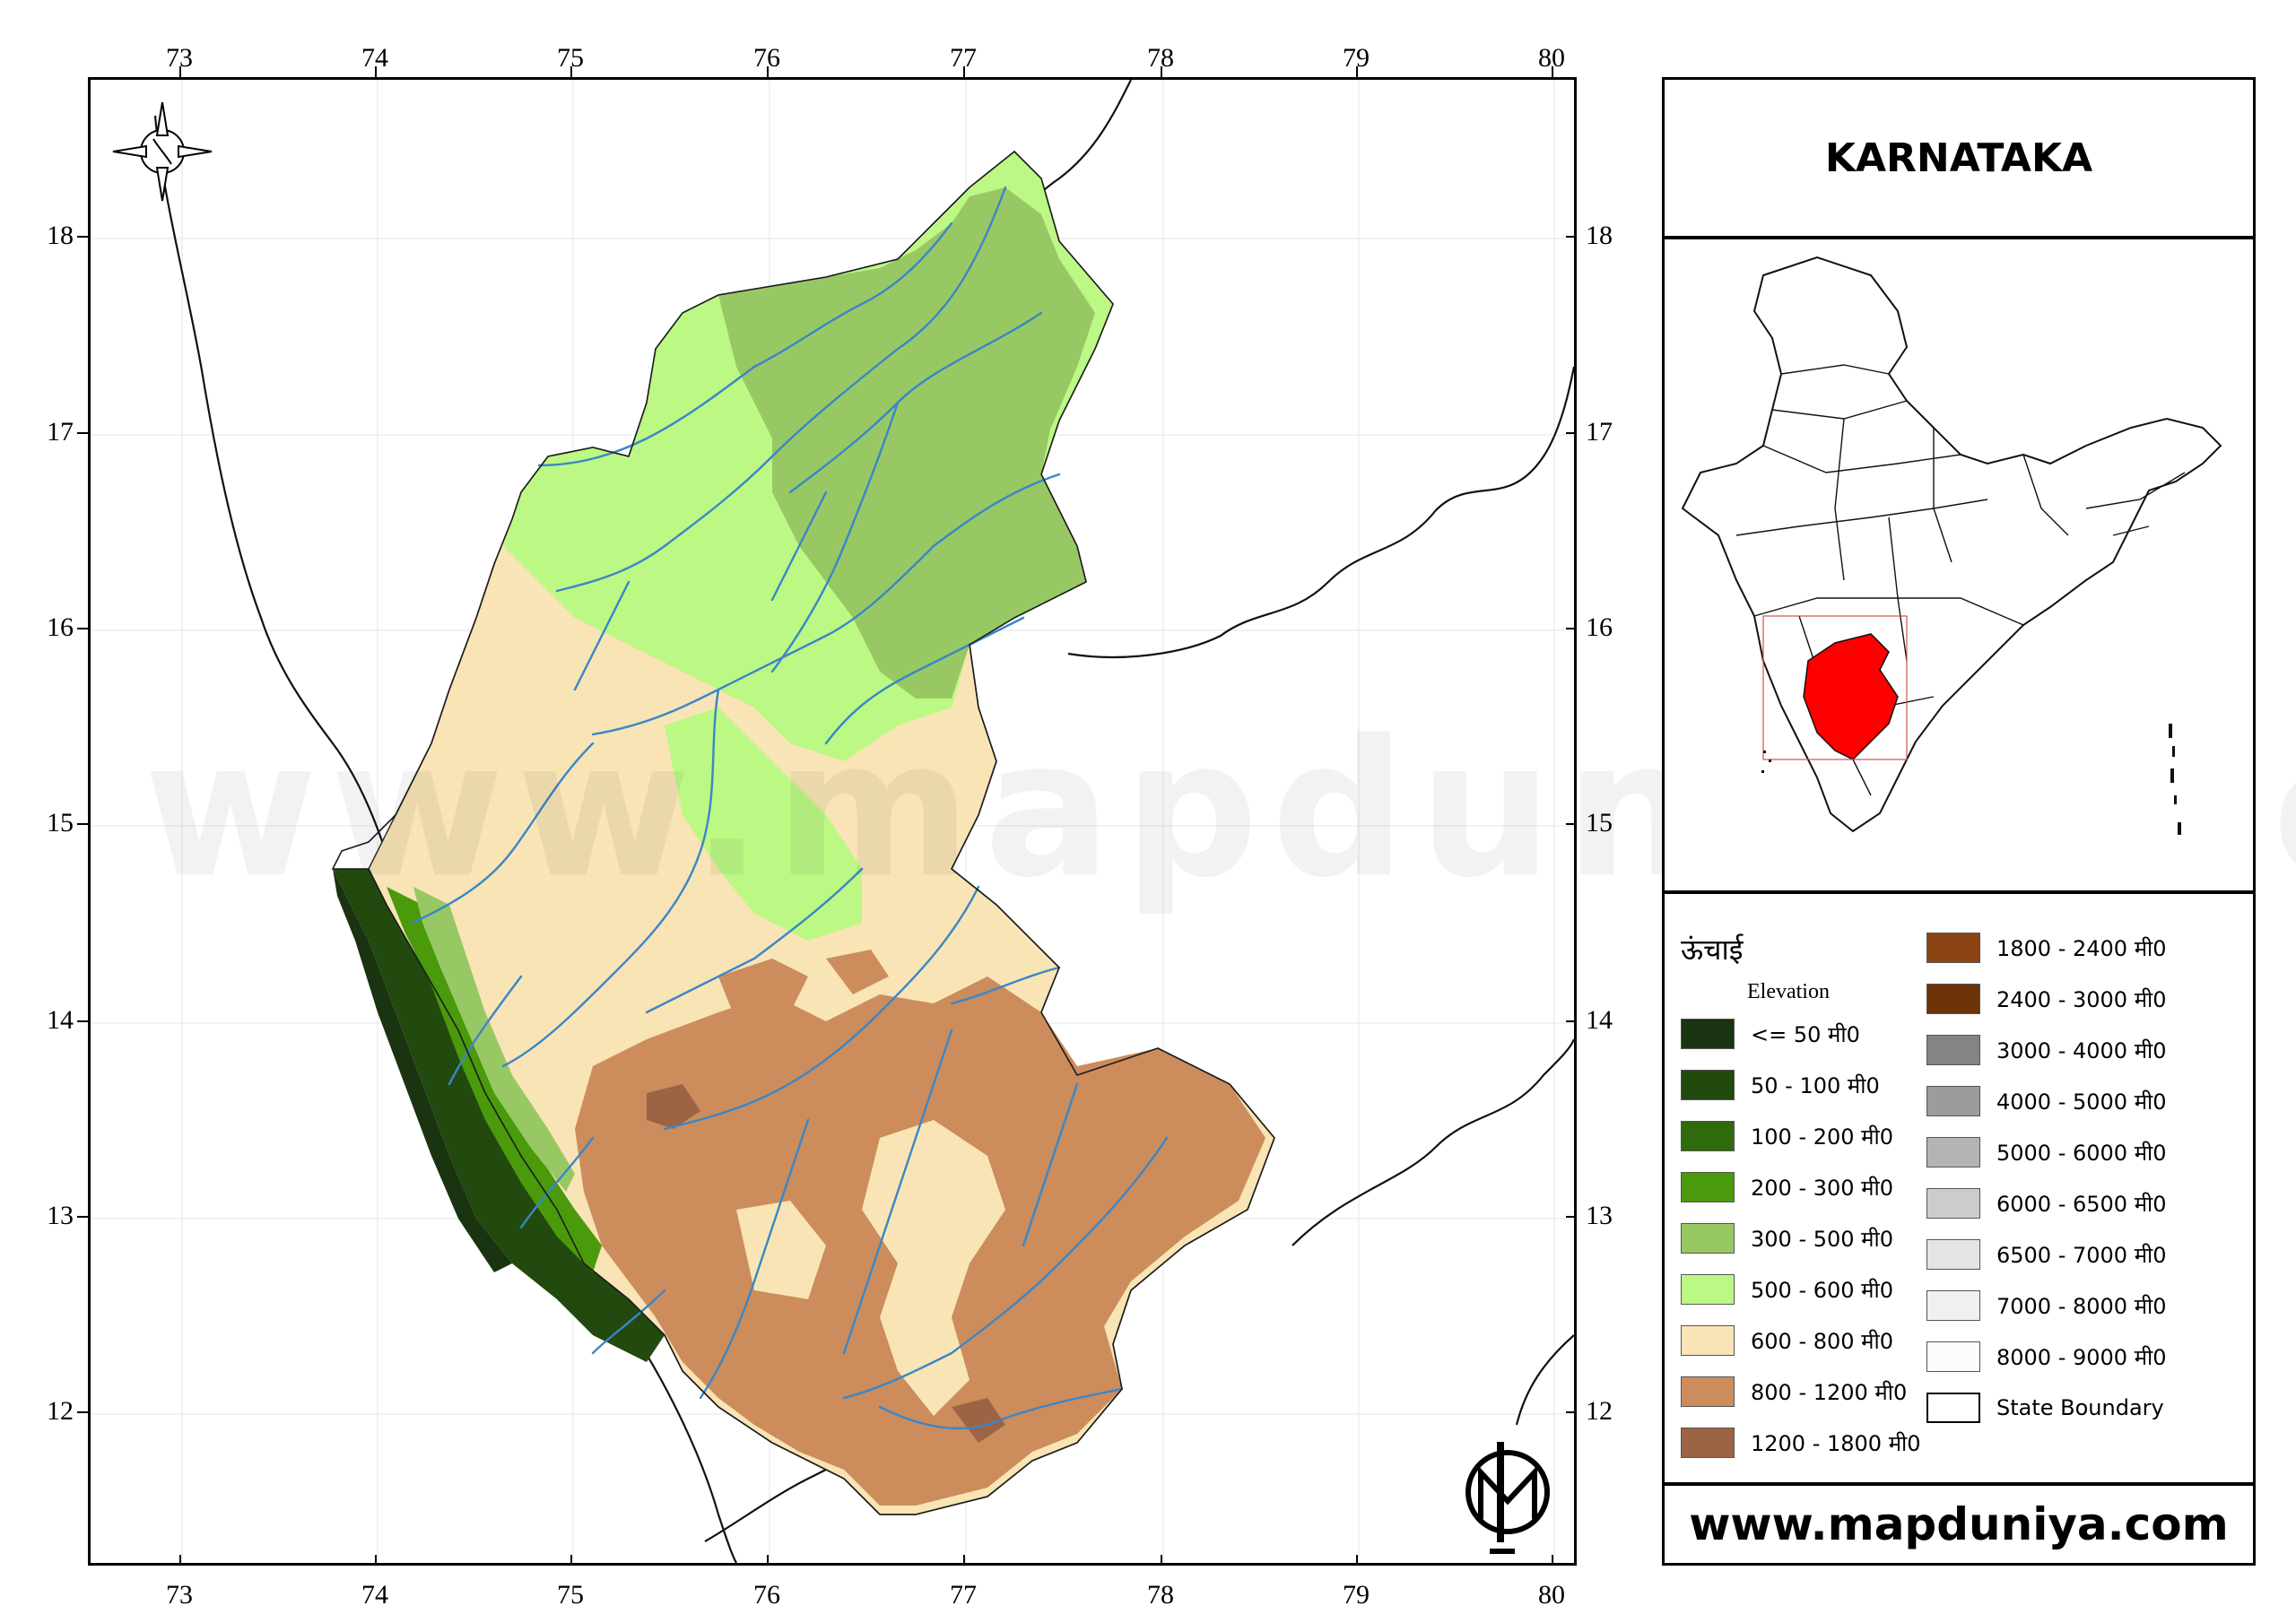 The width and height of the screenshot is (2296, 1623). I want to click on legend-label: 5000 - 6000 मी0, so click(2081, 1153).